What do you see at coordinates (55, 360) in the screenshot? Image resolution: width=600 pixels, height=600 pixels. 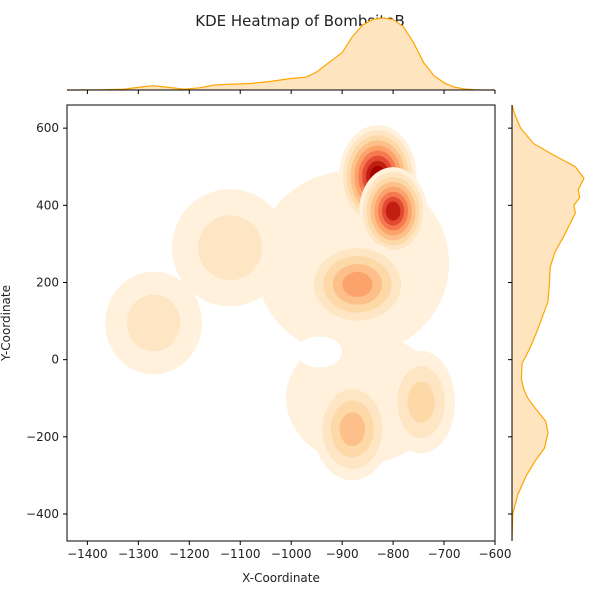 I see `y-tick-label: 0` at bounding box center [55, 360].